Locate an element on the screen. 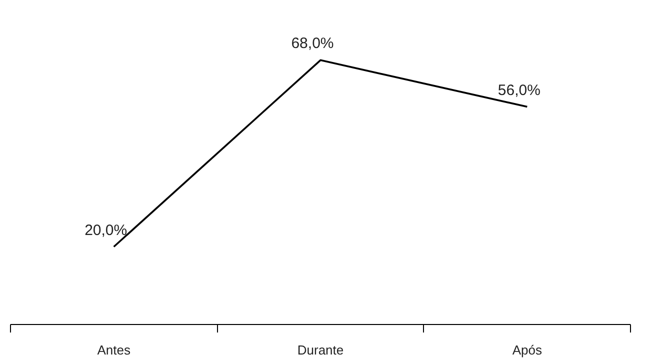 The image size is (650, 360). x-tick-label: Durante is located at coordinates (320, 350).